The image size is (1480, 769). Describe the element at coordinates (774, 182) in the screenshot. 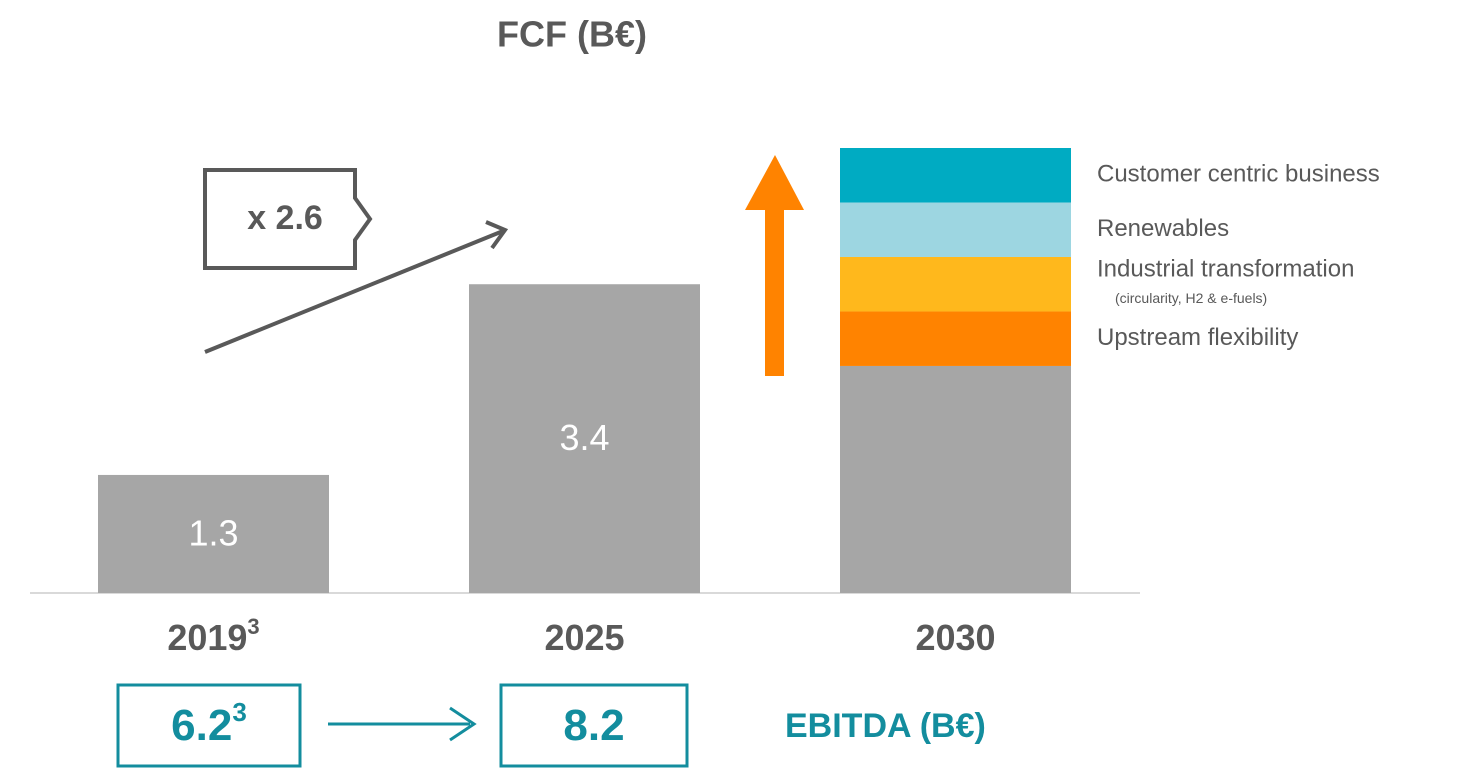

I see `up-arrow-head` at that location.